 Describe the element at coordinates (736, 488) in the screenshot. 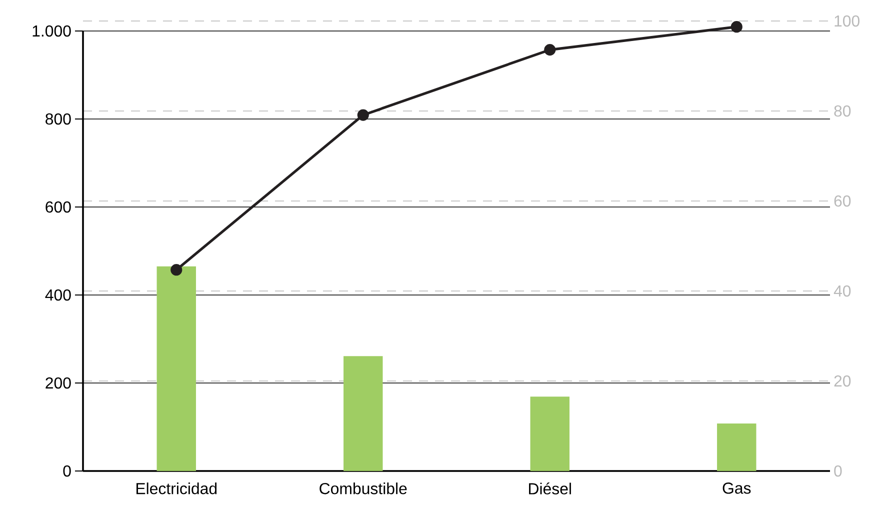

I see `x-tick-label: Gas` at that location.